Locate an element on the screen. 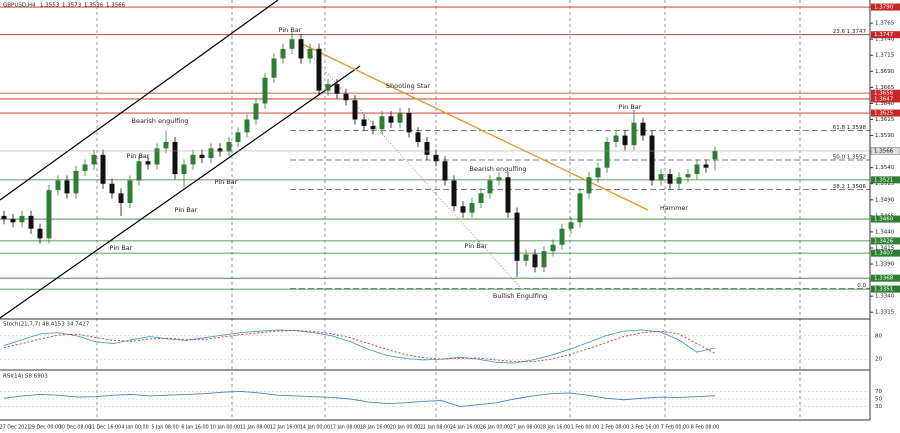 The height and width of the screenshot is (433, 900). x-tick-label: 3 Feb 16:00 is located at coordinates (645, 428).